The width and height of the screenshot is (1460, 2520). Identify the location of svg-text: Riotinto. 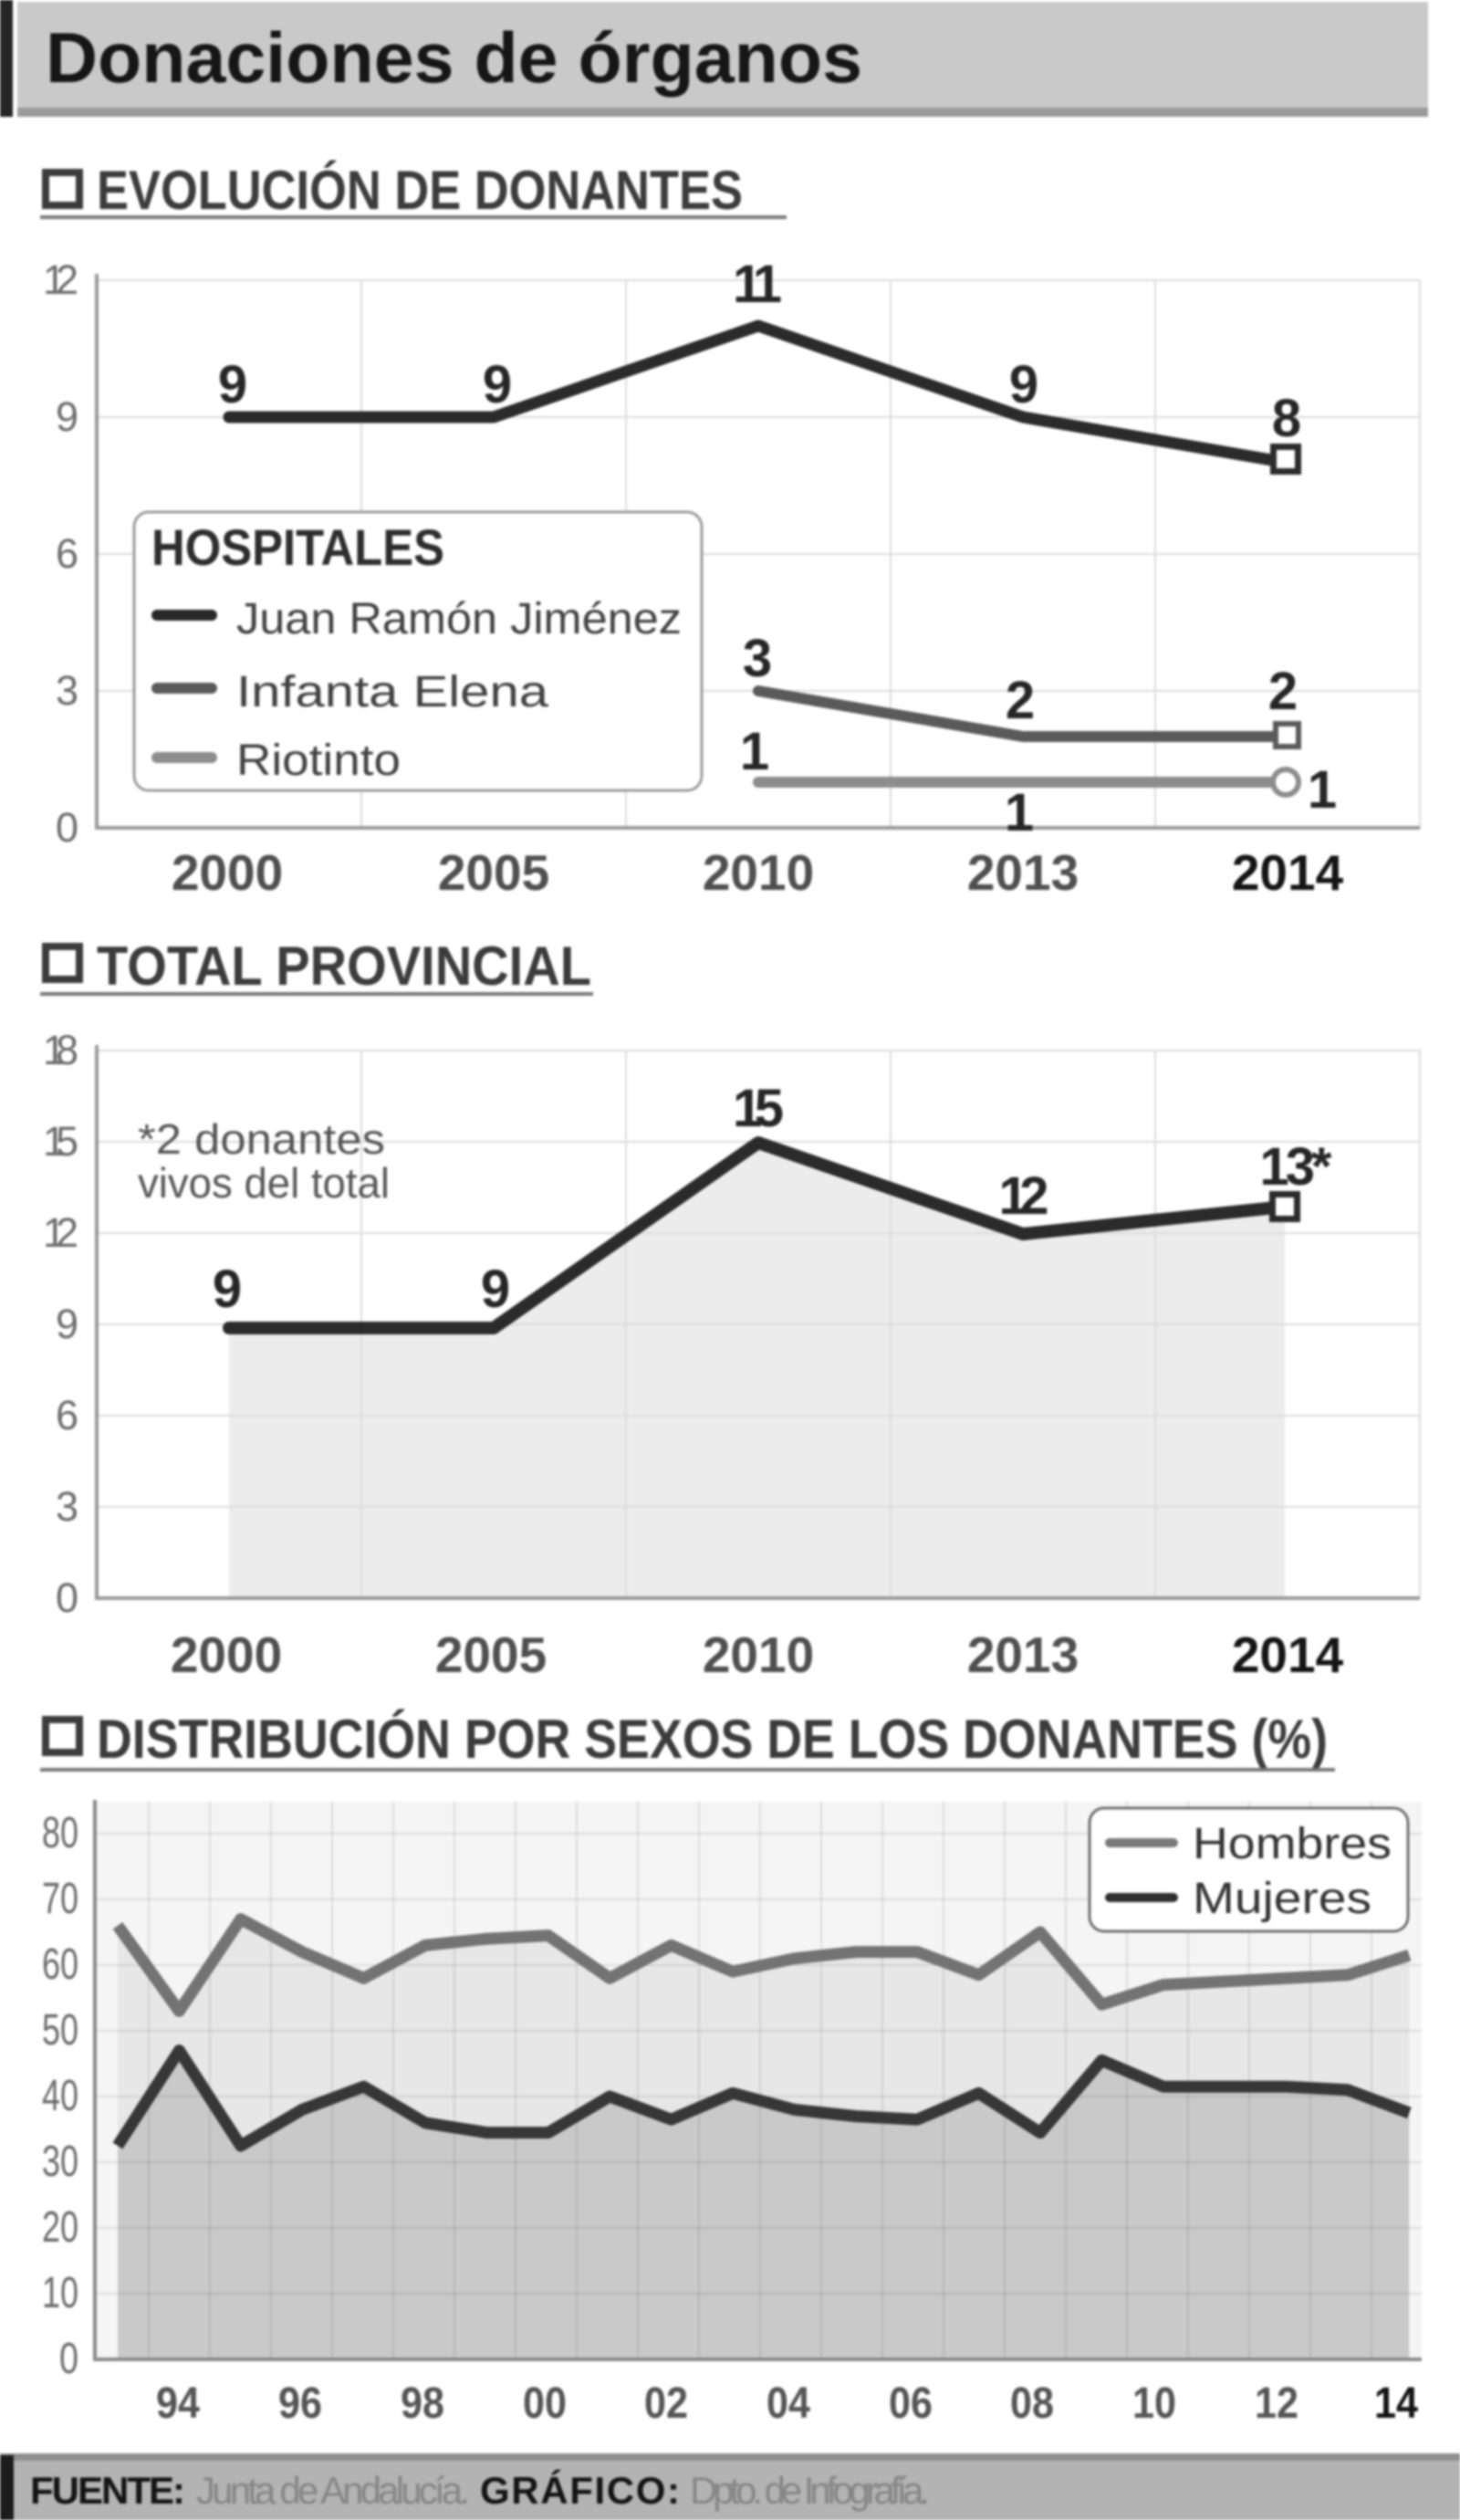
(318, 761).